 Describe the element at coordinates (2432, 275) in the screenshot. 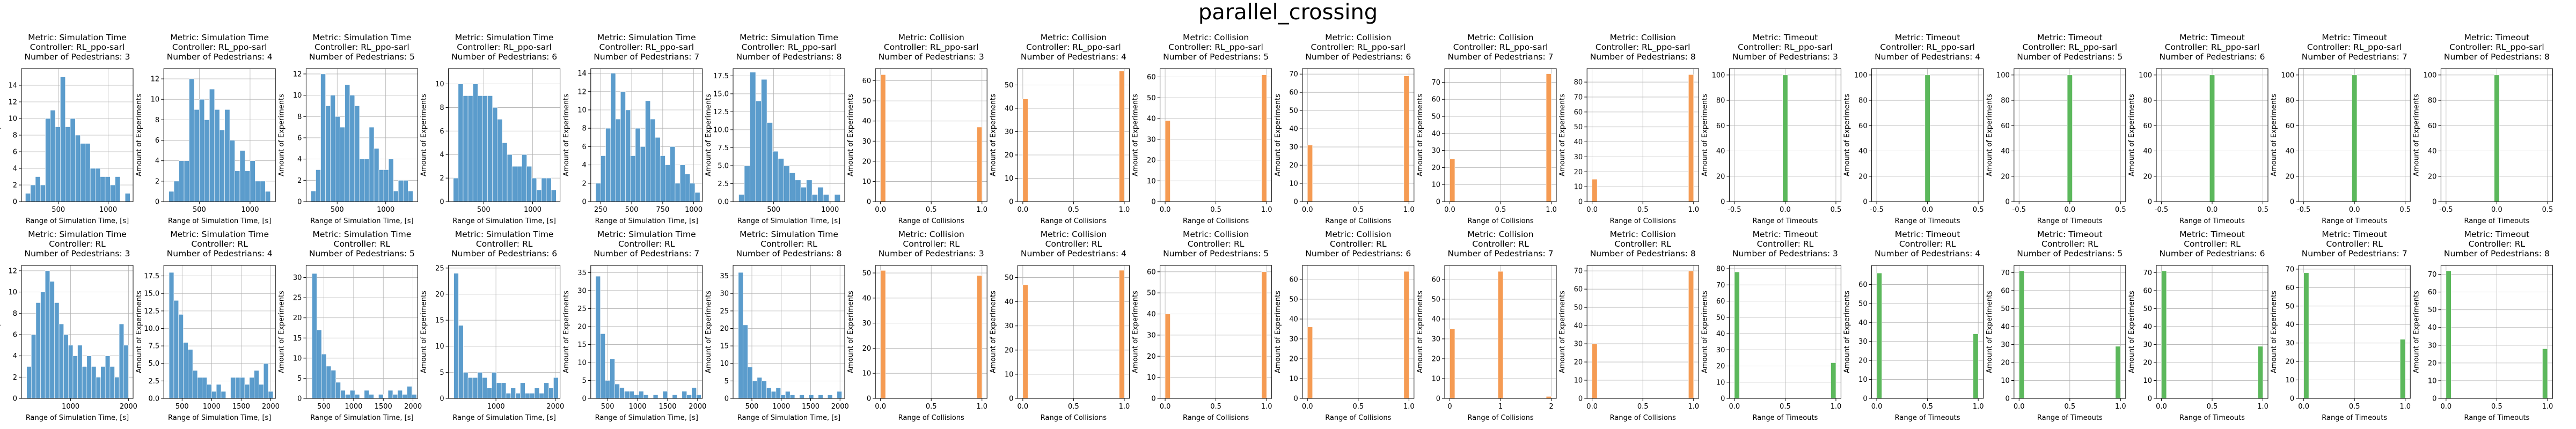

I see `y-tick-label: 70` at that location.